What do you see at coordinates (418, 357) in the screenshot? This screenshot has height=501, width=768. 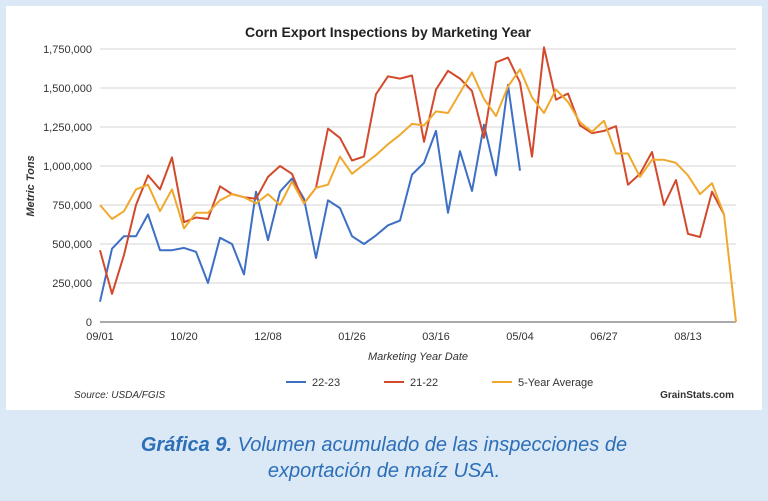 I see `x-axis-label: Marketing Year Date` at bounding box center [418, 357].